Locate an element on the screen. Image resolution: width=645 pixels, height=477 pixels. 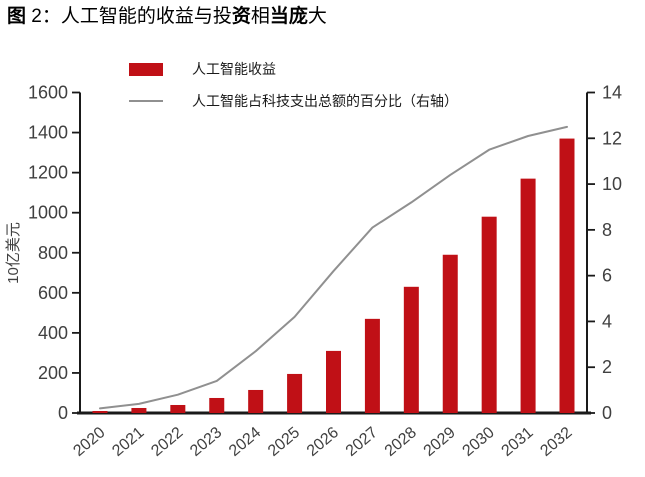
x-axis-label-2028: 2028 is located at coordinates (401, 442).